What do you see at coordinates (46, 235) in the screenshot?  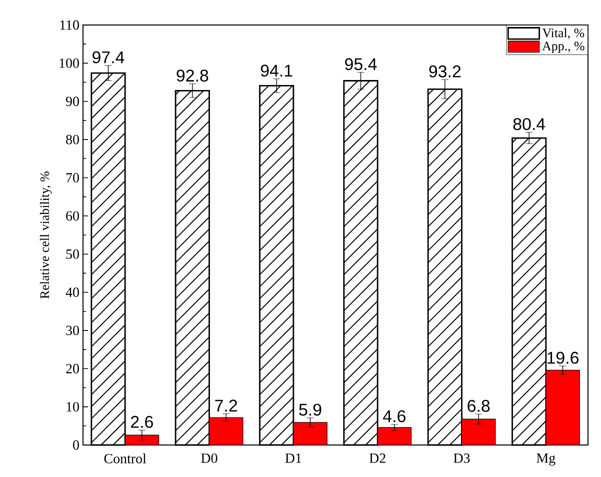 I see `y-axis-title: Relative cell viability, %` at bounding box center [46, 235].